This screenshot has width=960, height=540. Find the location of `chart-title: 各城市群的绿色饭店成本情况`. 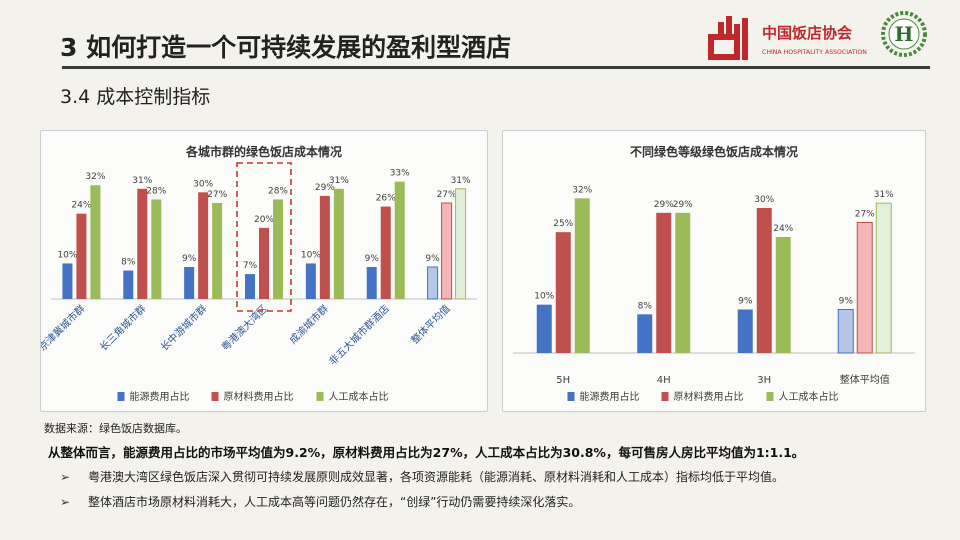

chart-title: 各城市群的绿色饭店成本情况 is located at coordinates (263, 151).